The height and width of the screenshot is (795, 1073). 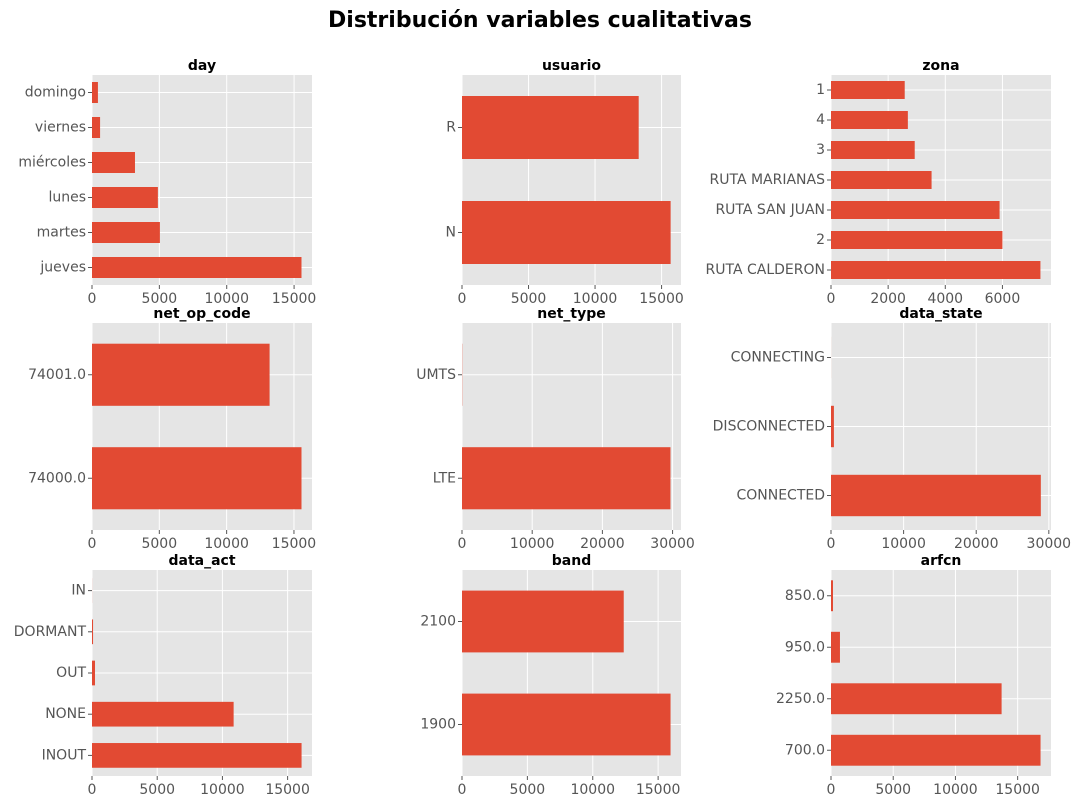 I want to click on y-tick-label: martes, so click(x=61, y=233).